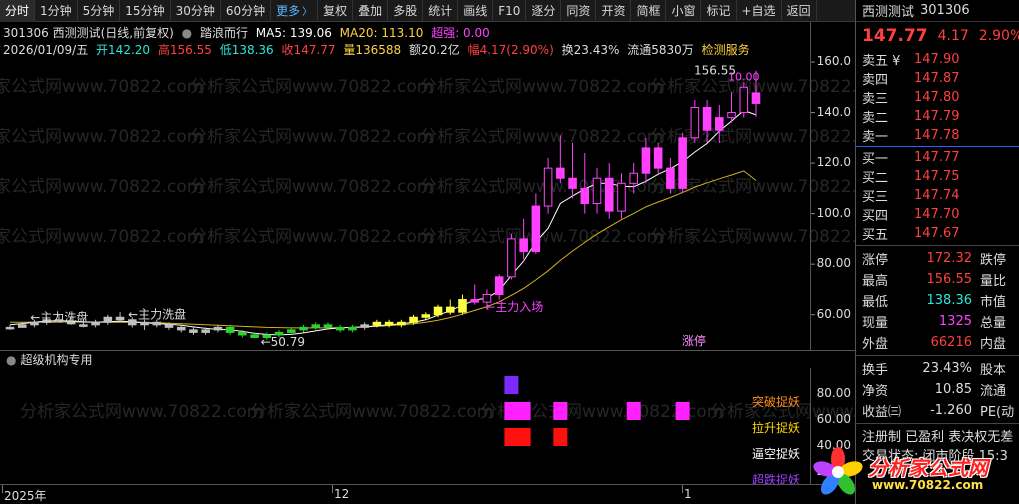 This screenshot has width=1019, height=504. I want to click on ask-row: 卖一 147.78, so click(937, 135).